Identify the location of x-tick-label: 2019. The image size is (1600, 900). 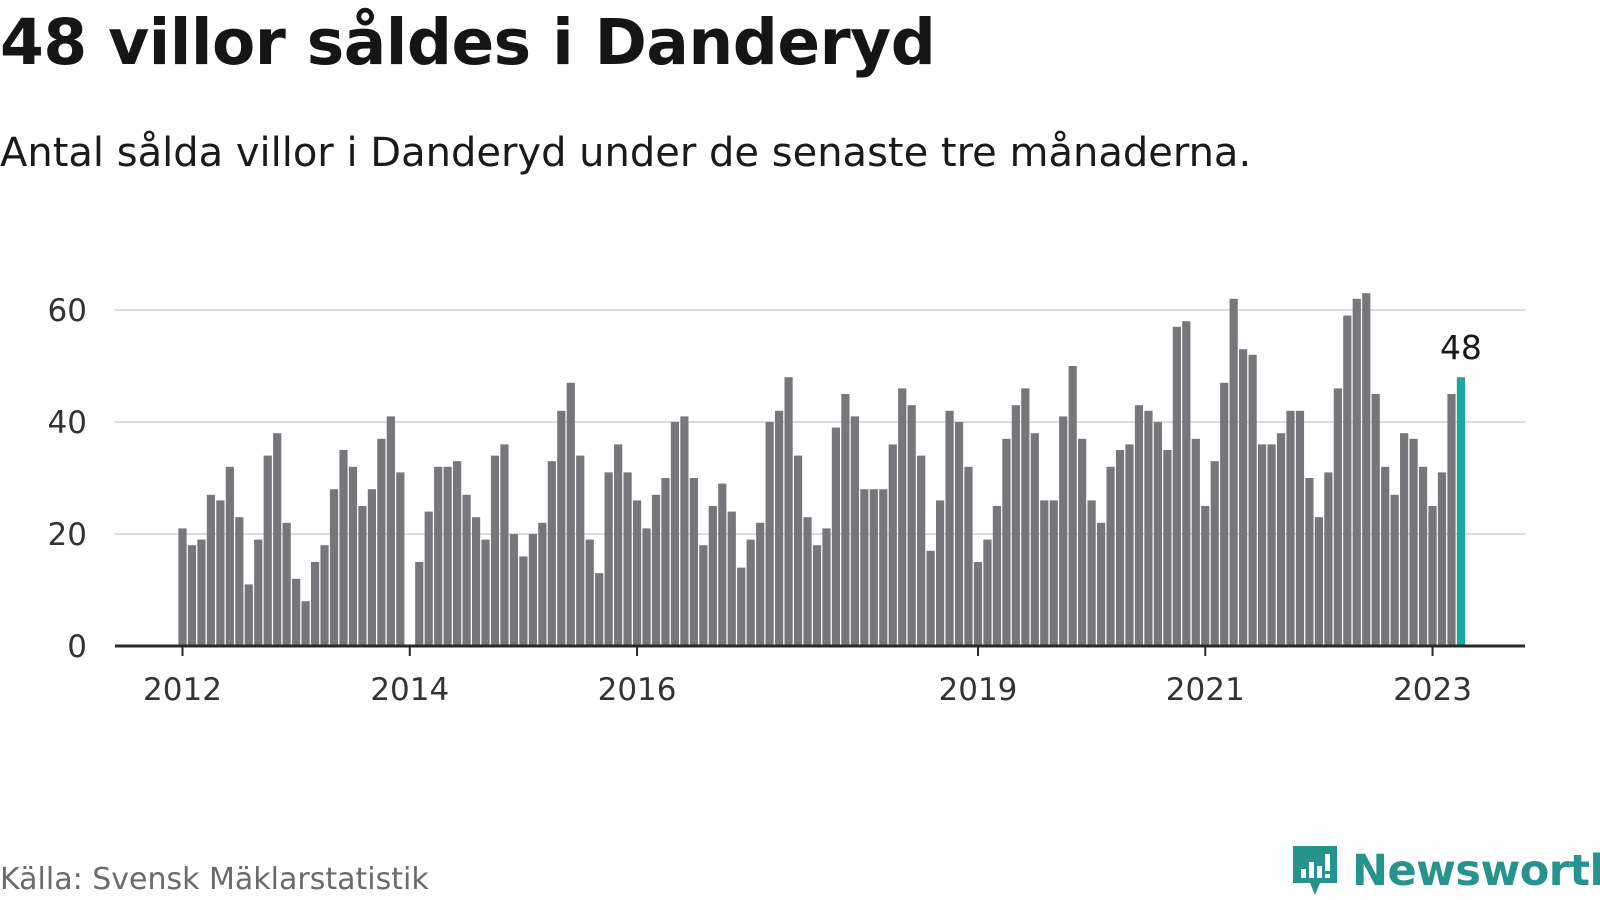
(978, 690).